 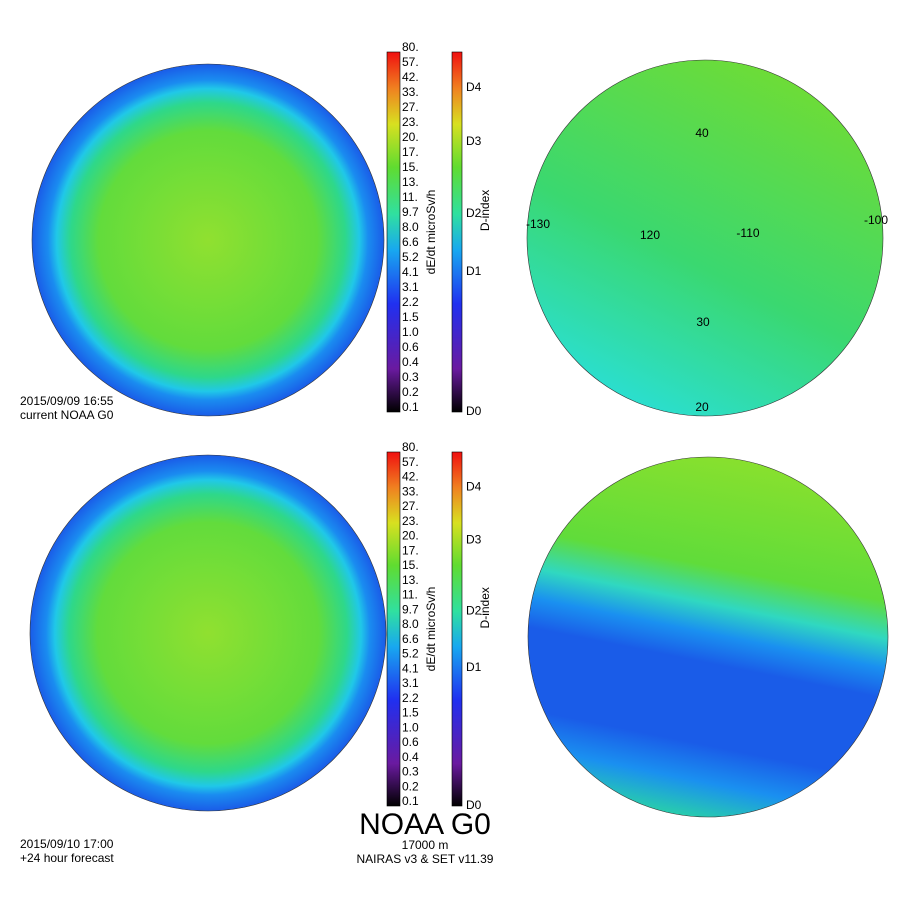 What do you see at coordinates (876, 220) in the screenshot?
I see `map-label: -100` at bounding box center [876, 220].